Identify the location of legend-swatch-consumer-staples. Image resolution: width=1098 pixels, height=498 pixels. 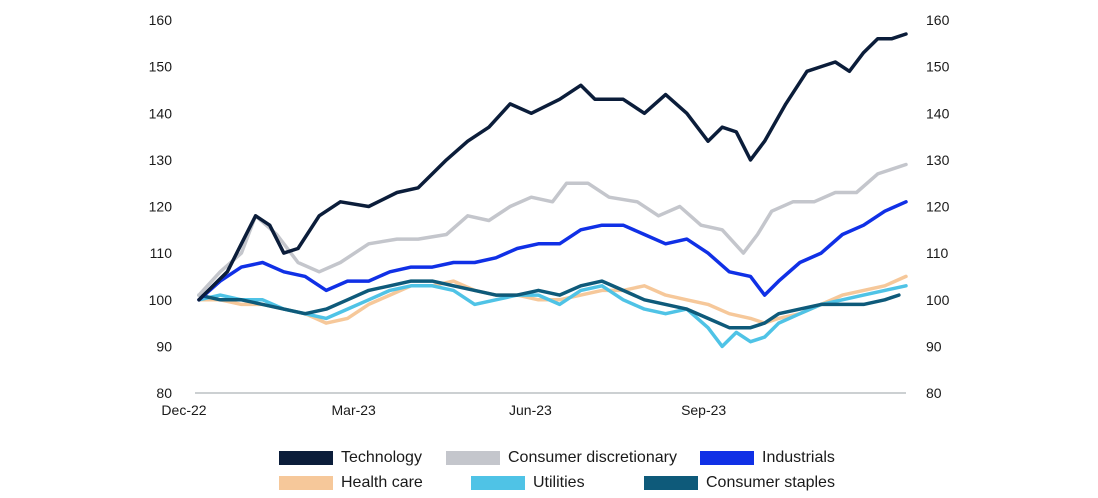
(671, 483).